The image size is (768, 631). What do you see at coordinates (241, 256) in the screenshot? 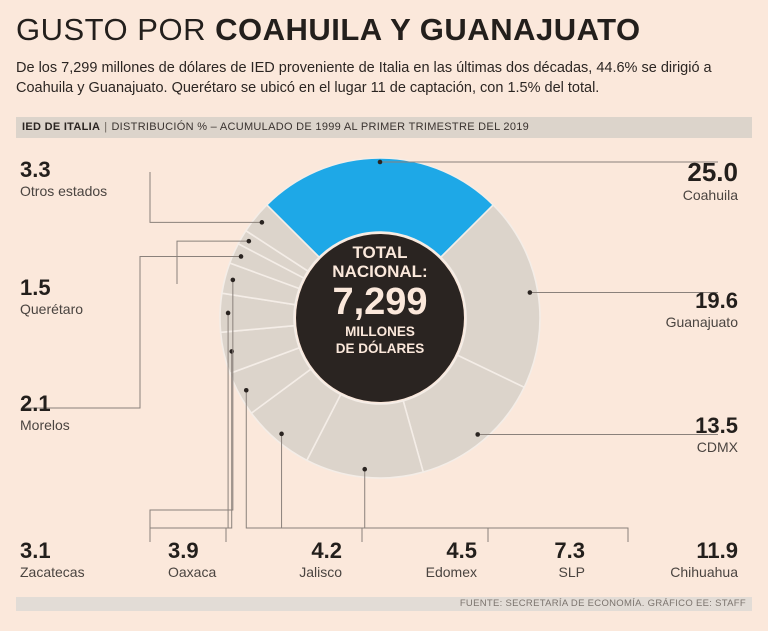
I see `leader-dot-morelos` at bounding box center [241, 256].